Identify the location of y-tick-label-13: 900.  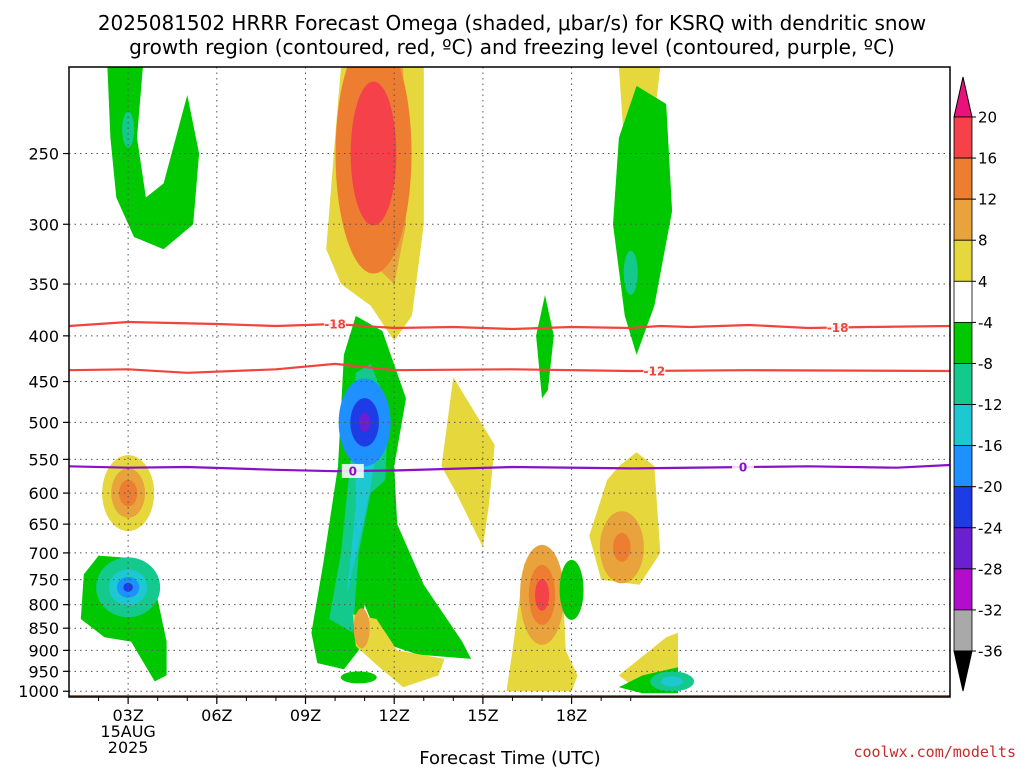
(43, 650).